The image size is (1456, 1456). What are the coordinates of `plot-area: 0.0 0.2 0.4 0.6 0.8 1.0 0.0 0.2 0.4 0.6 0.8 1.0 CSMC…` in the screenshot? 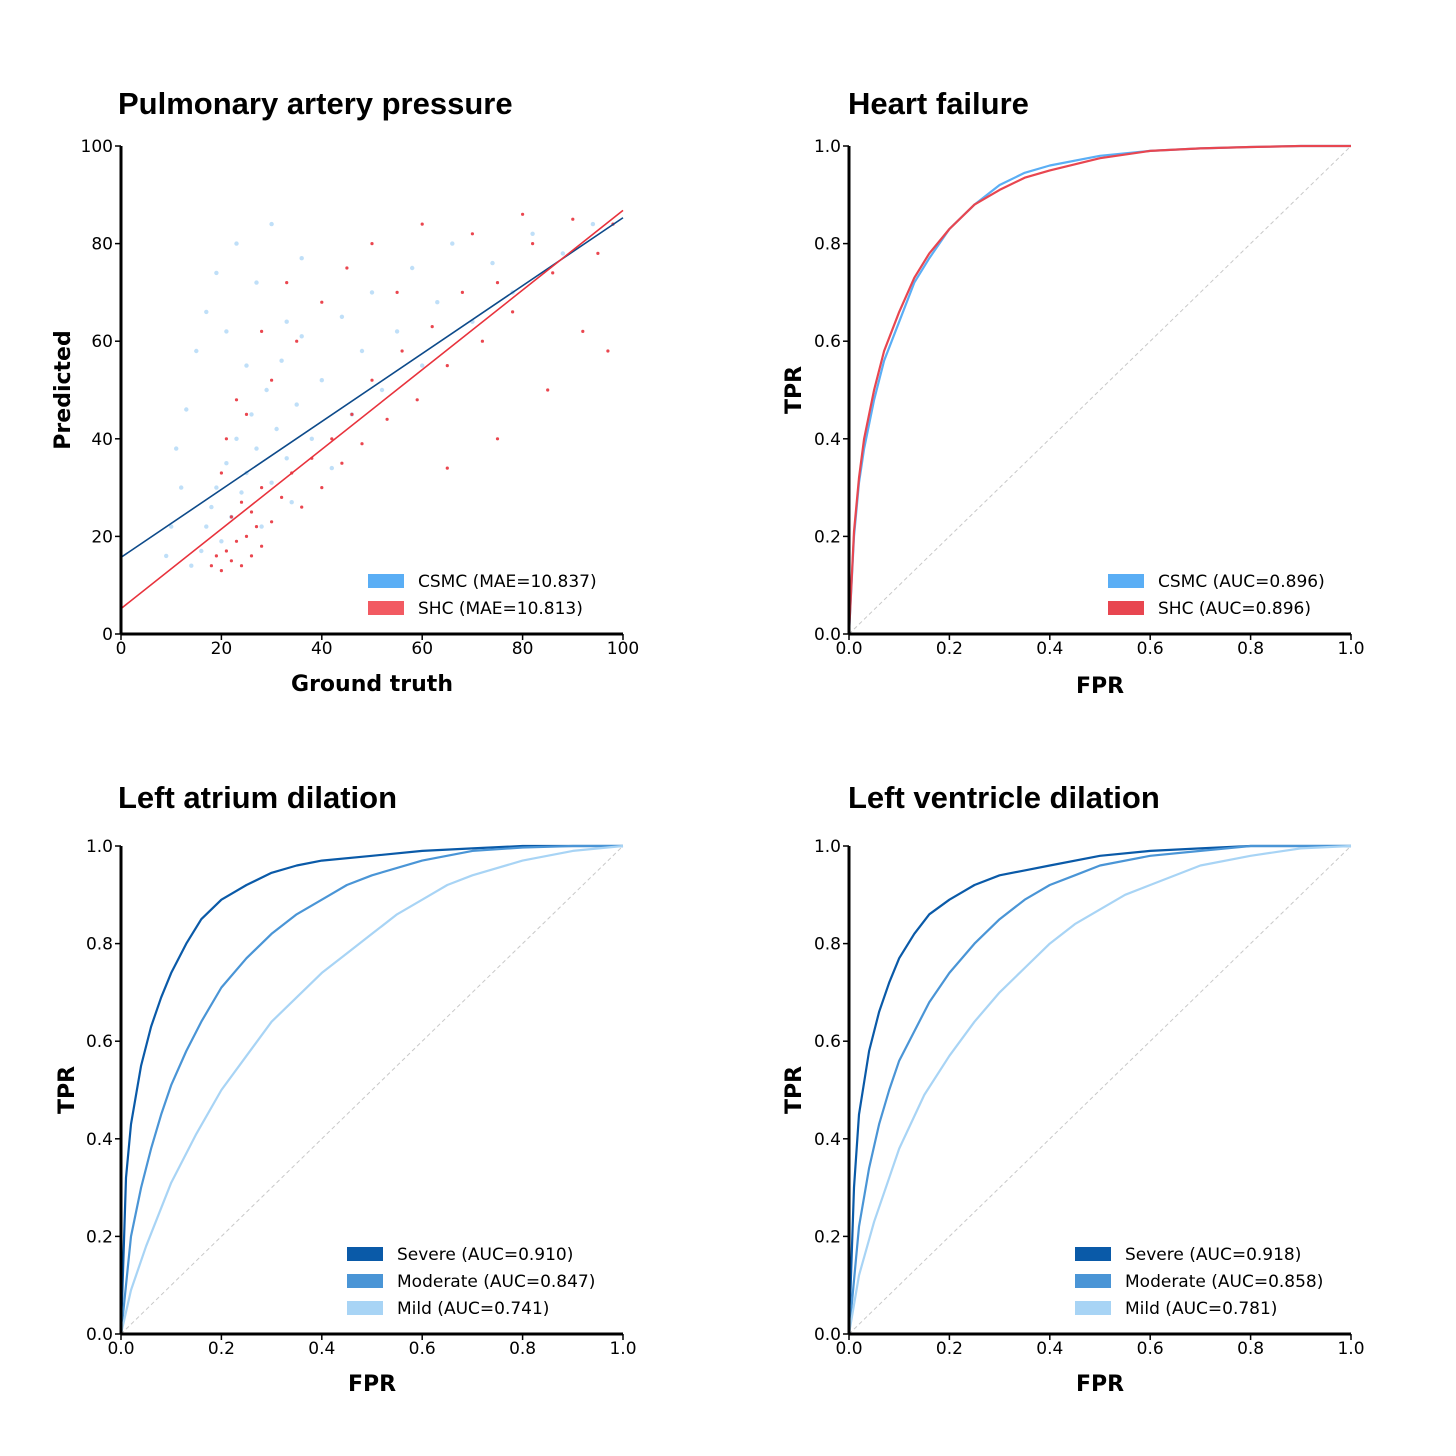 It's located at (1089, 398).